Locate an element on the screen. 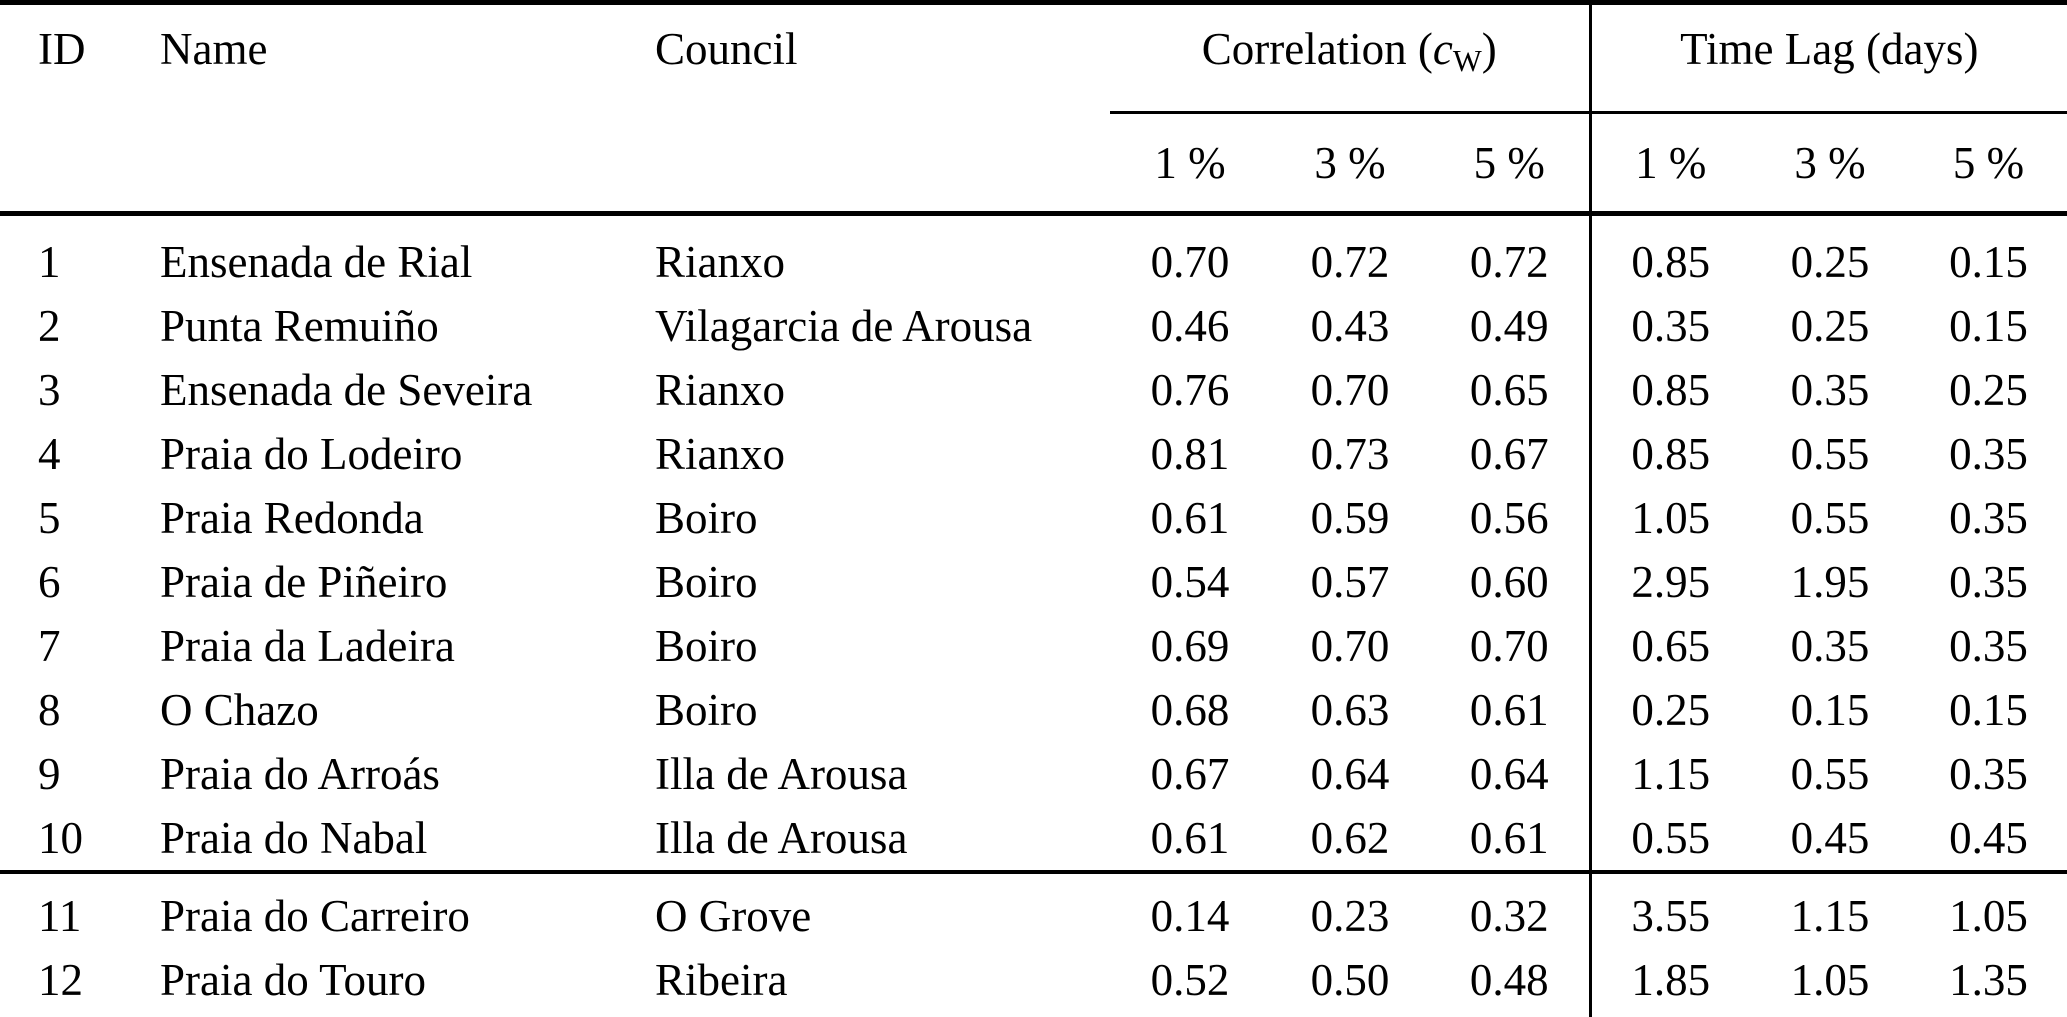 The width and height of the screenshot is (2067, 1017). cell-name: Punta Remuiño is located at coordinates (299, 326).